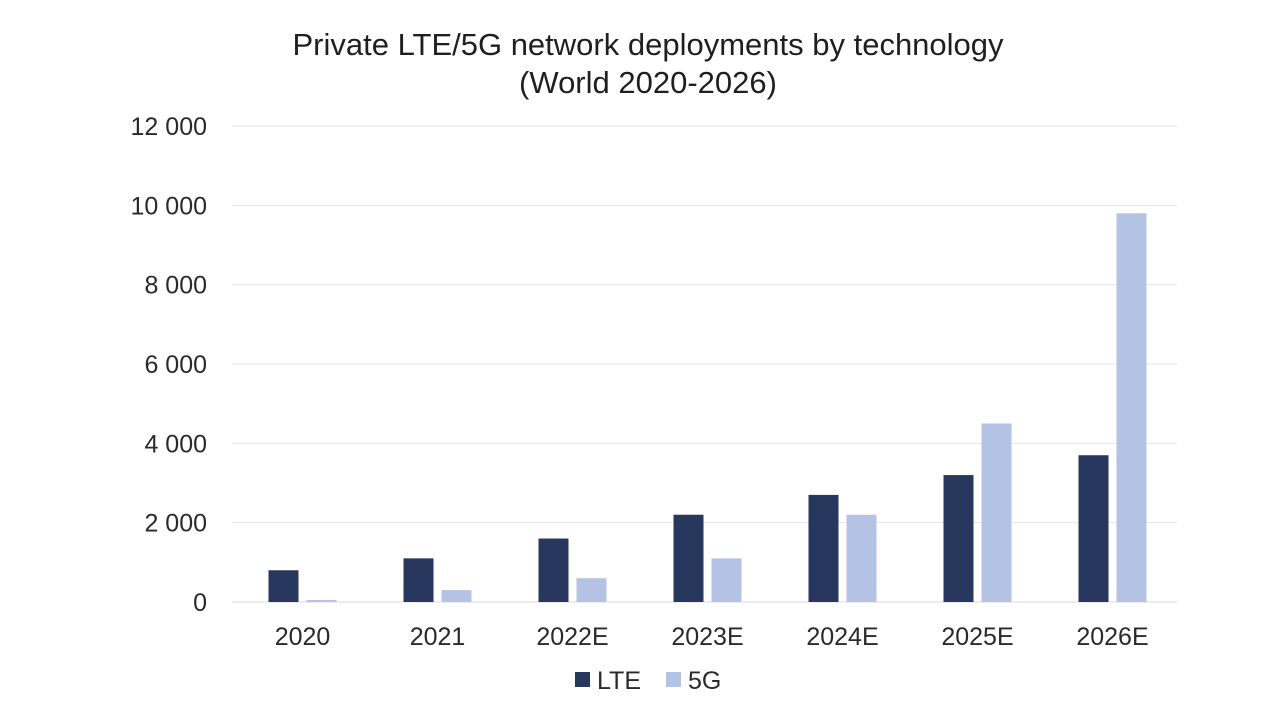 The image size is (1280, 720). Describe the element at coordinates (321, 601) in the screenshot. I see `bar-5g-2020` at that location.